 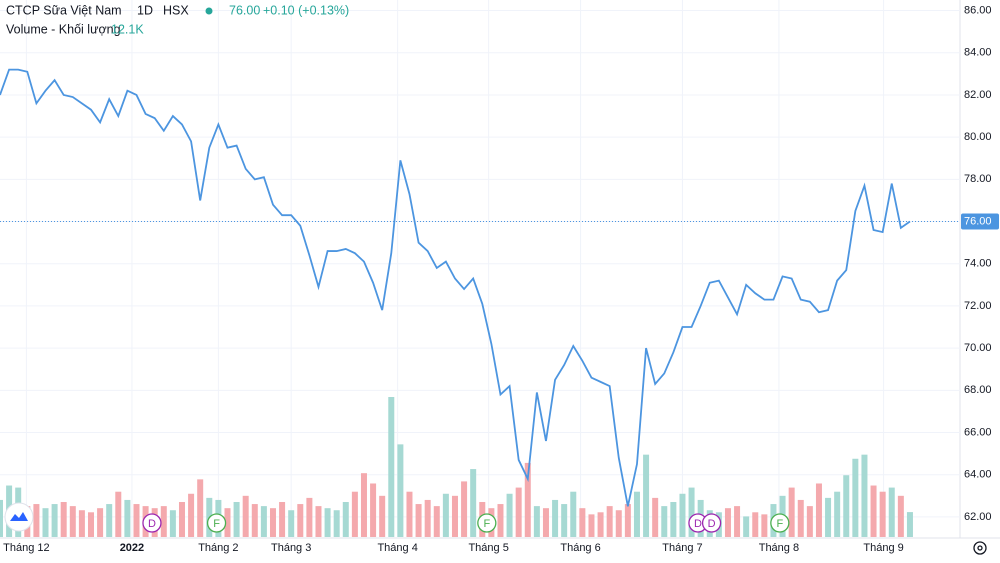 I want to click on x-tick-label: Tháng 5, so click(x=488, y=548).